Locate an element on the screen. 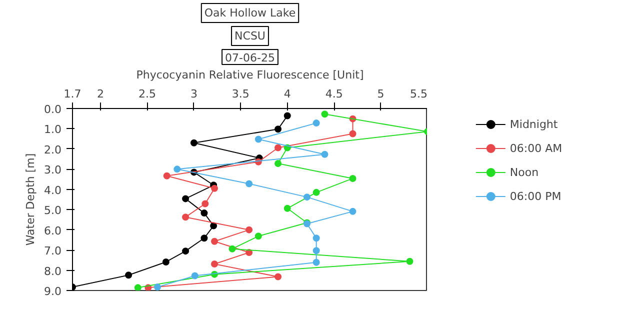 The width and height of the screenshot is (620, 324). y-tick-label: 1.0 is located at coordinates (53, 129).